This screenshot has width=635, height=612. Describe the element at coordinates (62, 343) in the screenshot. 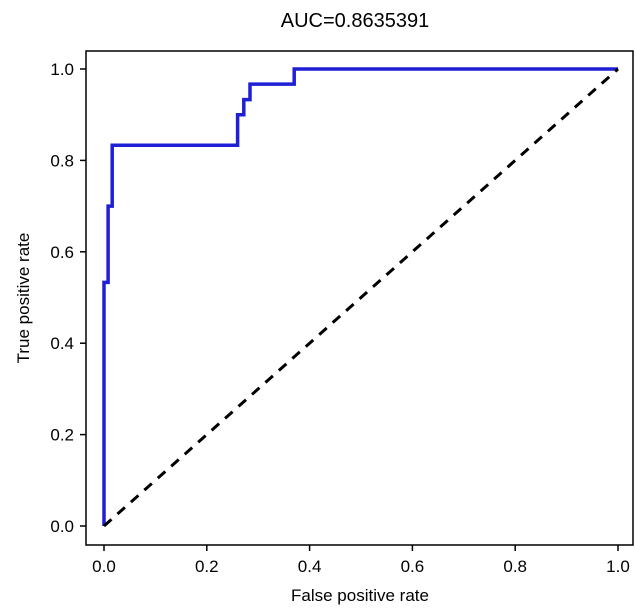

I see `y-tick-label: 0.4` at that location.